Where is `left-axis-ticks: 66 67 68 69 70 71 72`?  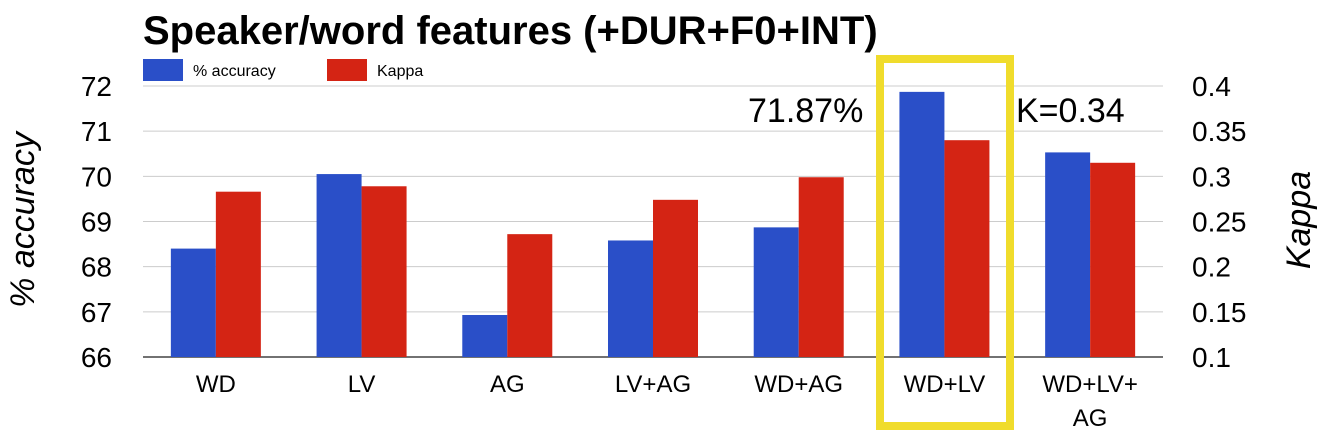
left-axis-ticks: 66 67 68 69 70 71 72 is located at coordinates (96, 222).